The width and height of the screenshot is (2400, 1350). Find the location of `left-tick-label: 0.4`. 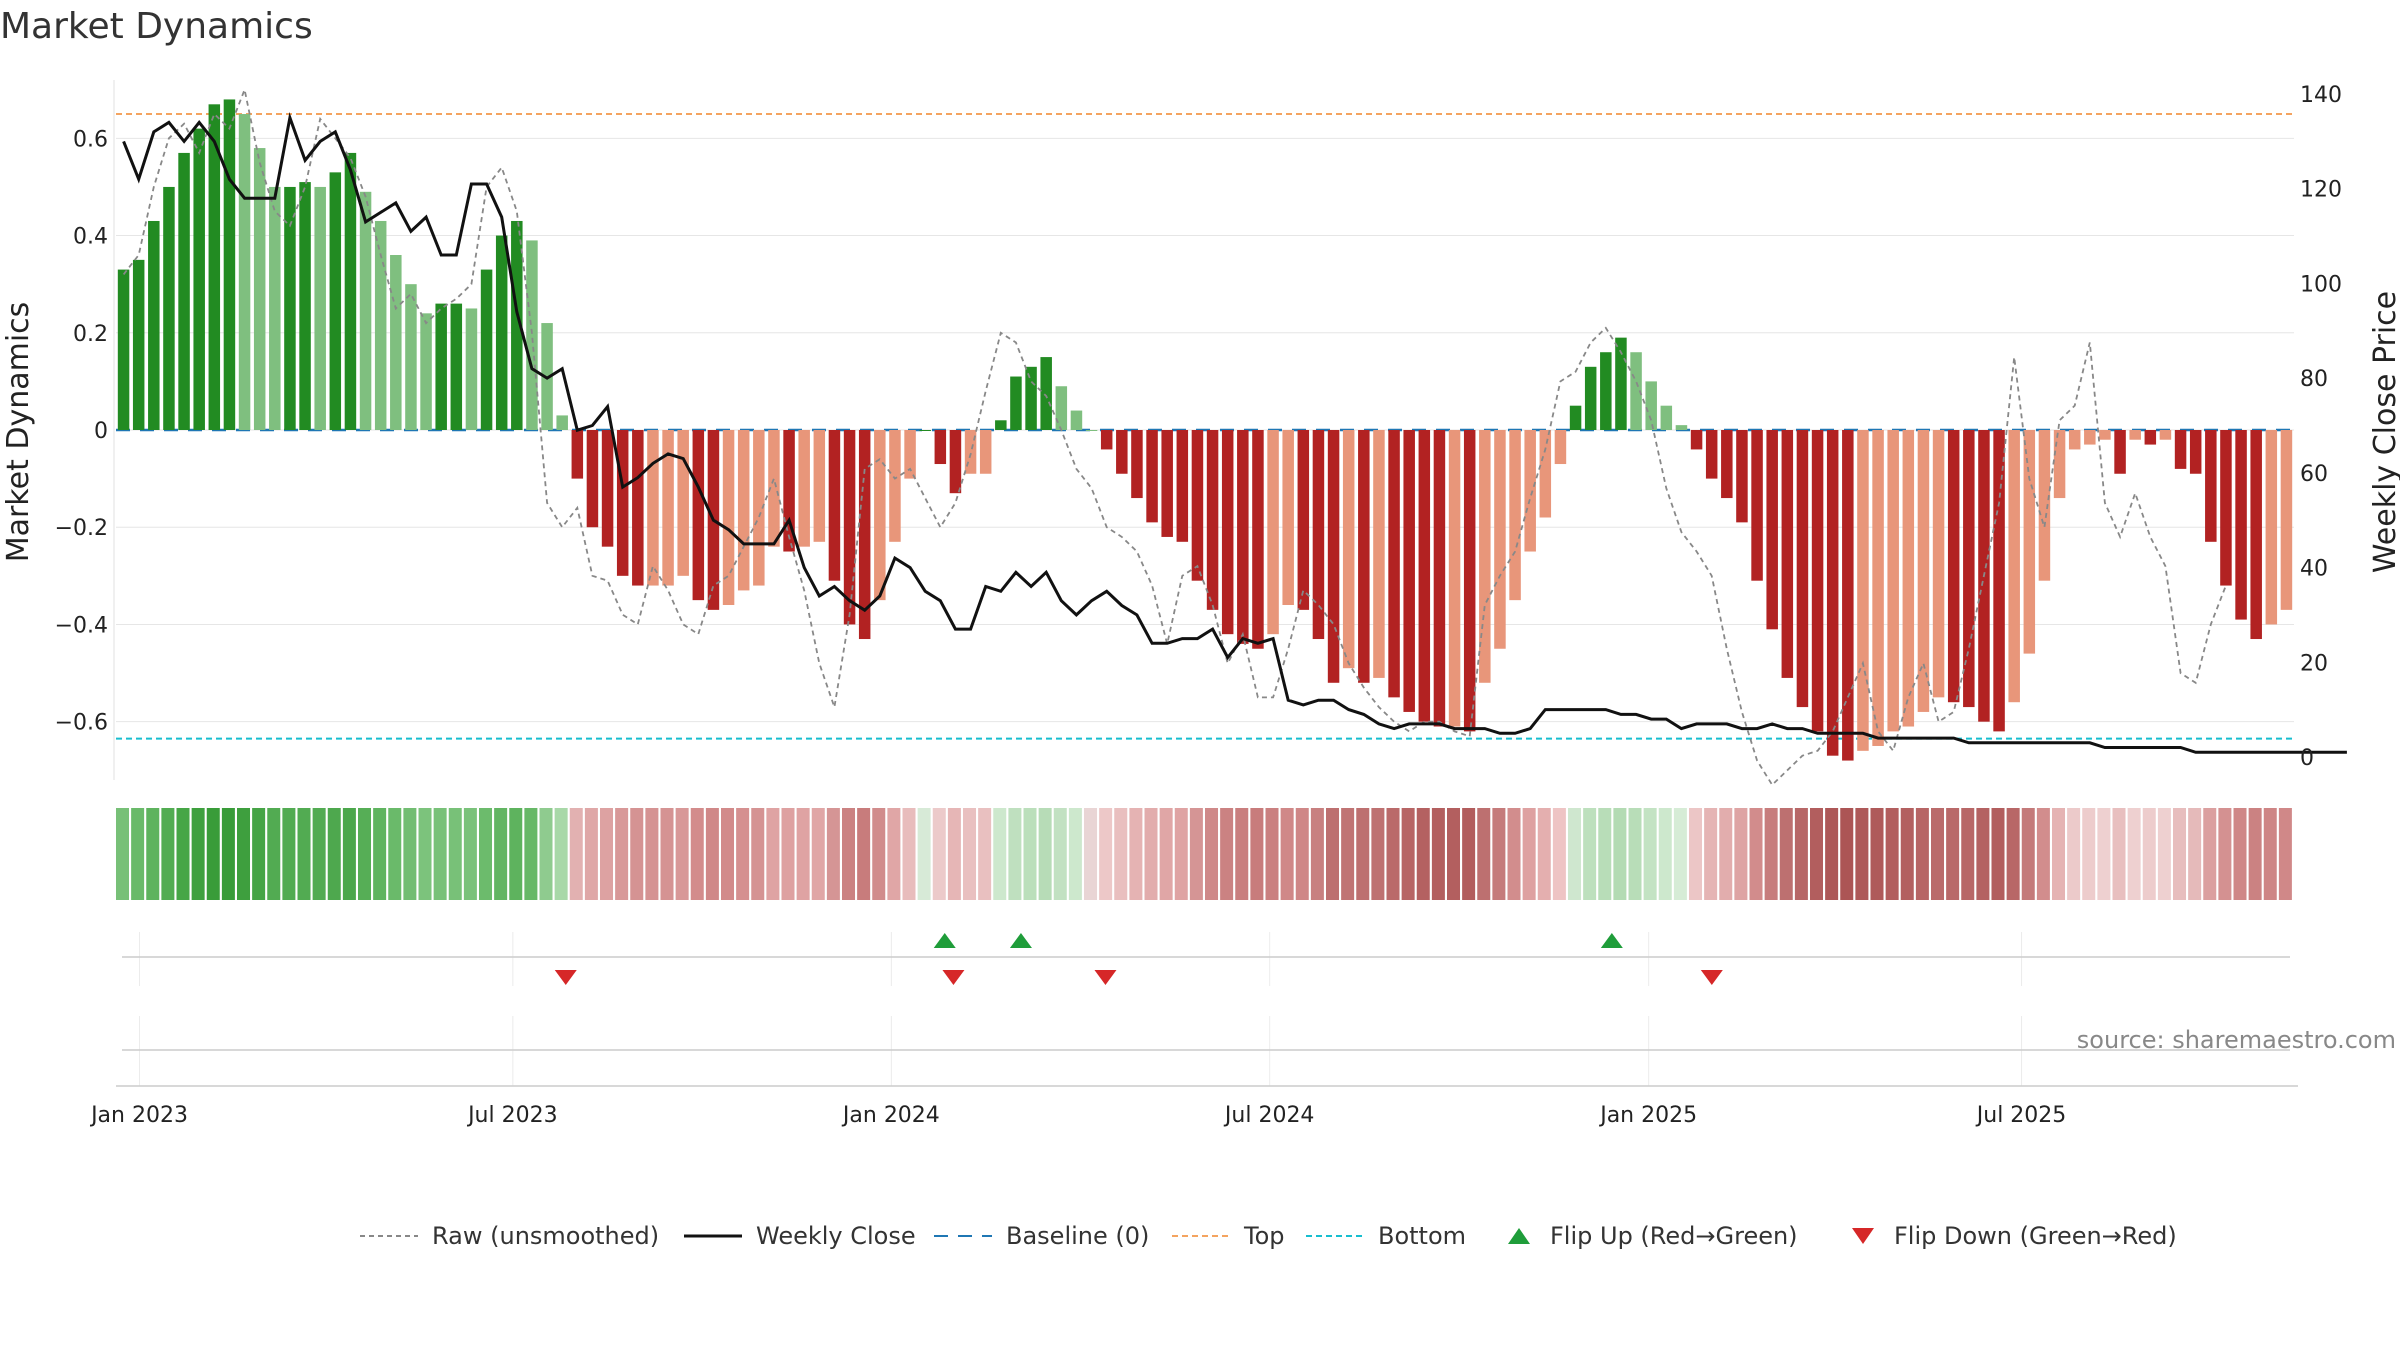

left-tick-label: 0.4 is located at coordinates (90, 237).